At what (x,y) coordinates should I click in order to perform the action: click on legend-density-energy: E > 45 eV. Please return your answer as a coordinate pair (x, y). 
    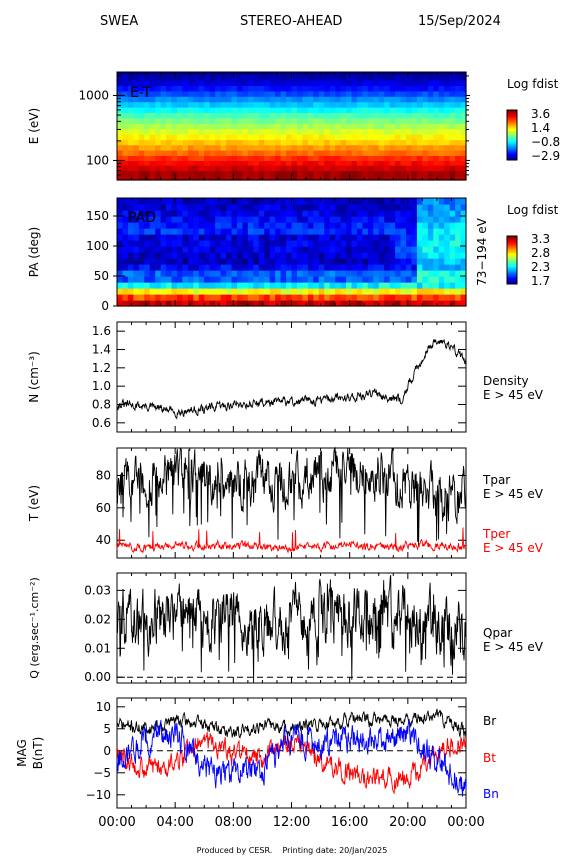
    Looking at the image, I should click on (513, 395).